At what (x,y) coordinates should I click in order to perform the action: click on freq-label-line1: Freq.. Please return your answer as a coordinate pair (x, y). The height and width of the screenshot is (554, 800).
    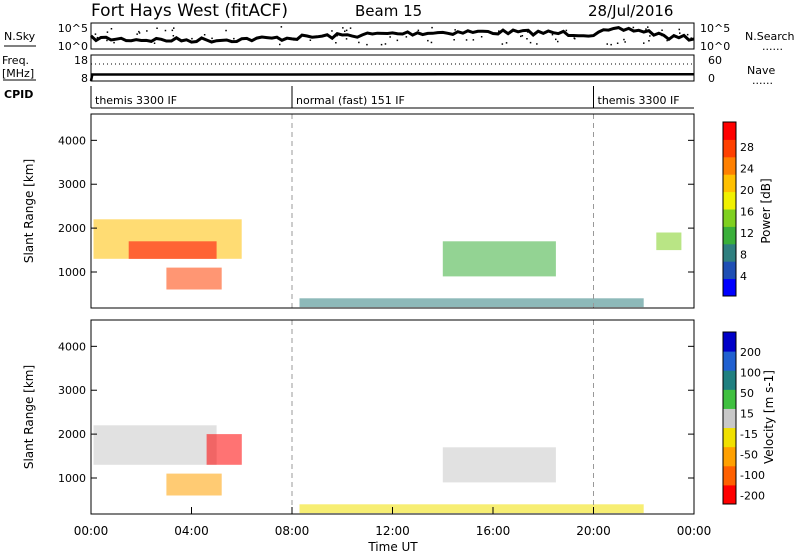
    Looking at the image, I should click on (15, 60).